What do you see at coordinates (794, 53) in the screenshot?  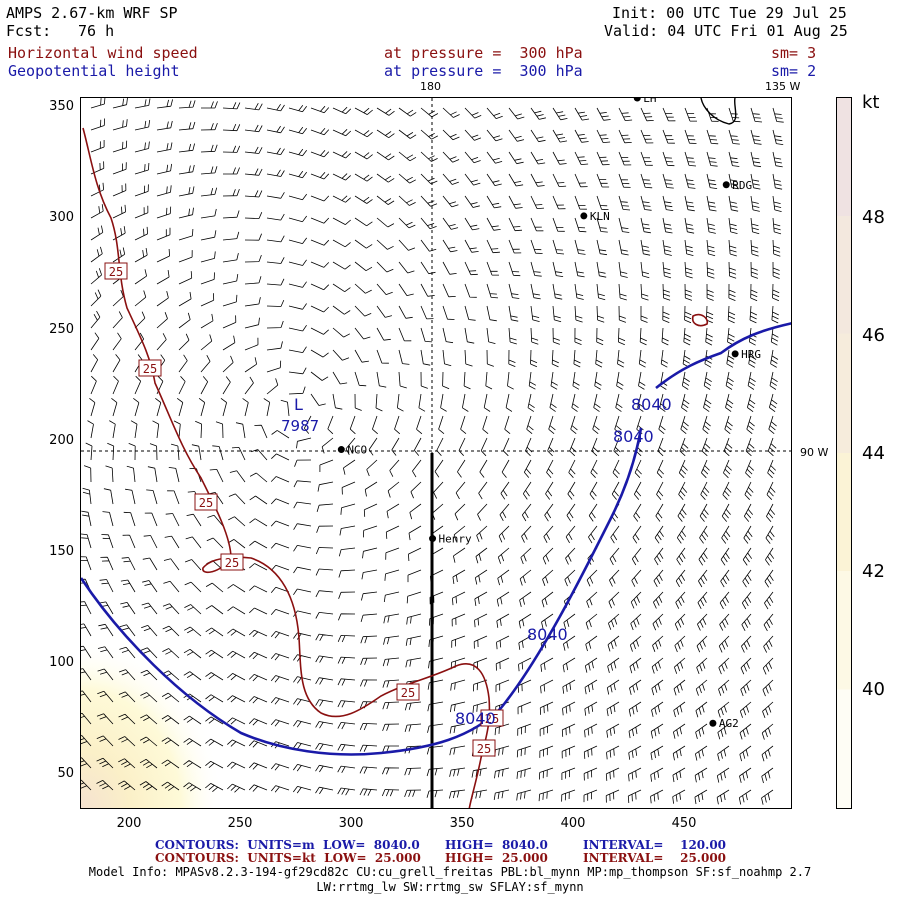 I see `field1-smoothing: sm= 3` at bounding box center [794, 53].